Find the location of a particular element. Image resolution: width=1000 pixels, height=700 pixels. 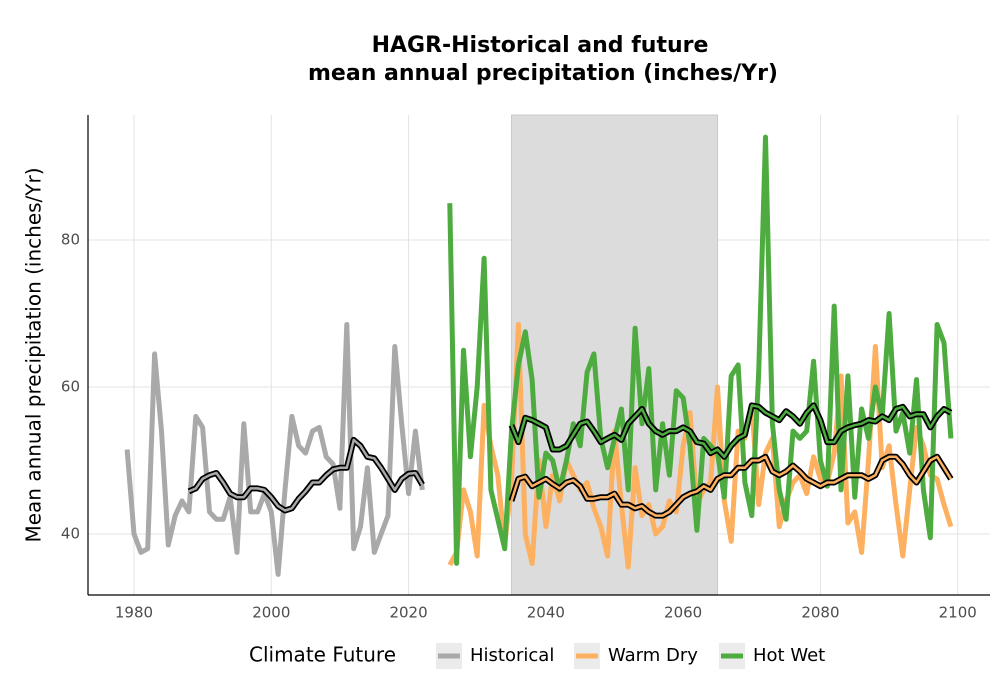

shaded-period is located at coordinates (614, 355).